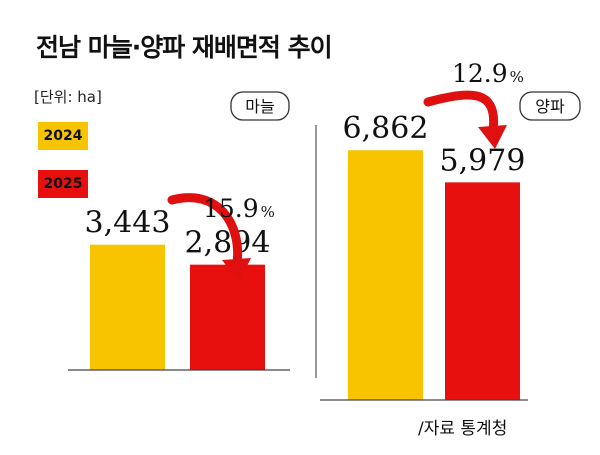 The height and width of the screenshot is (455, 600). I want to click on onion-badge-frame, so click(550, 106).